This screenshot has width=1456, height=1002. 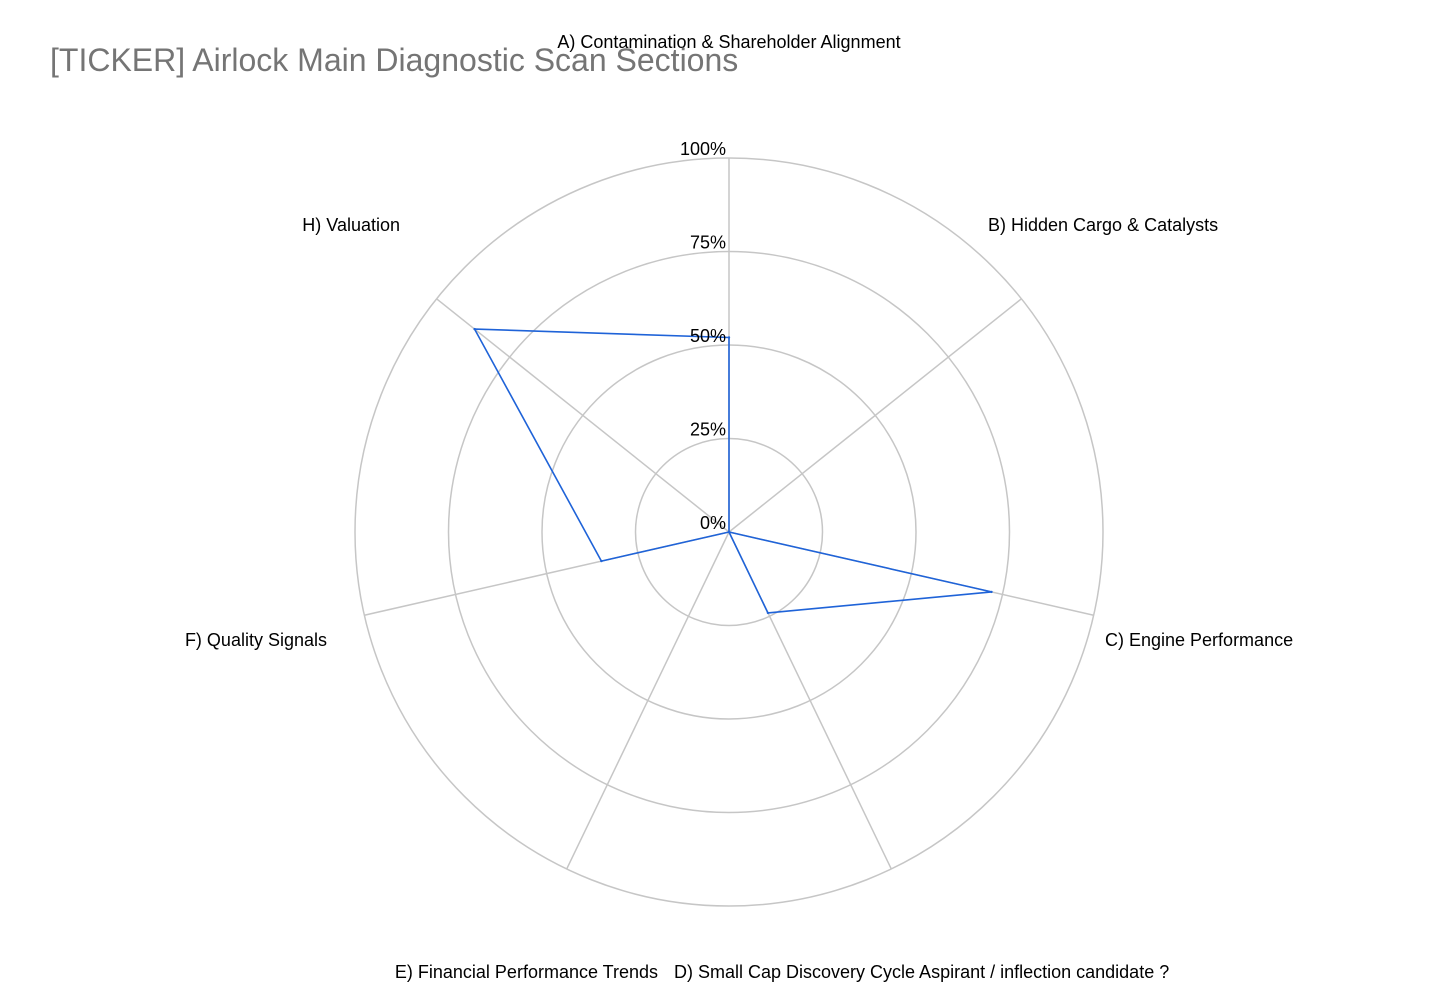 I want to click on category-label: F) Quality Signals, so click(x=256, y=640).